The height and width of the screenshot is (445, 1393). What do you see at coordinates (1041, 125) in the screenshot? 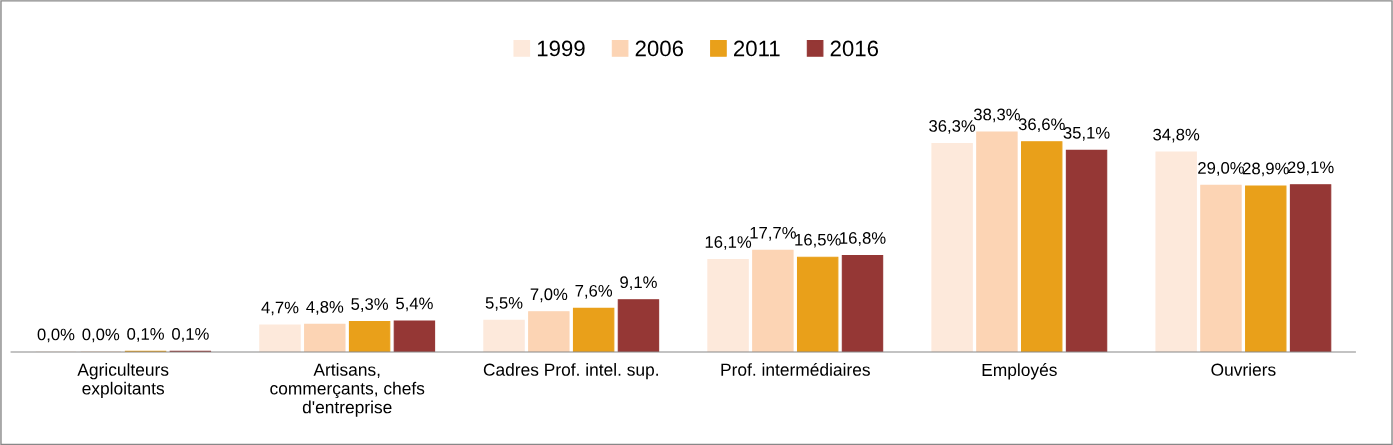
I see `data-label: 36,6%` at bounding box center [1041, 125].